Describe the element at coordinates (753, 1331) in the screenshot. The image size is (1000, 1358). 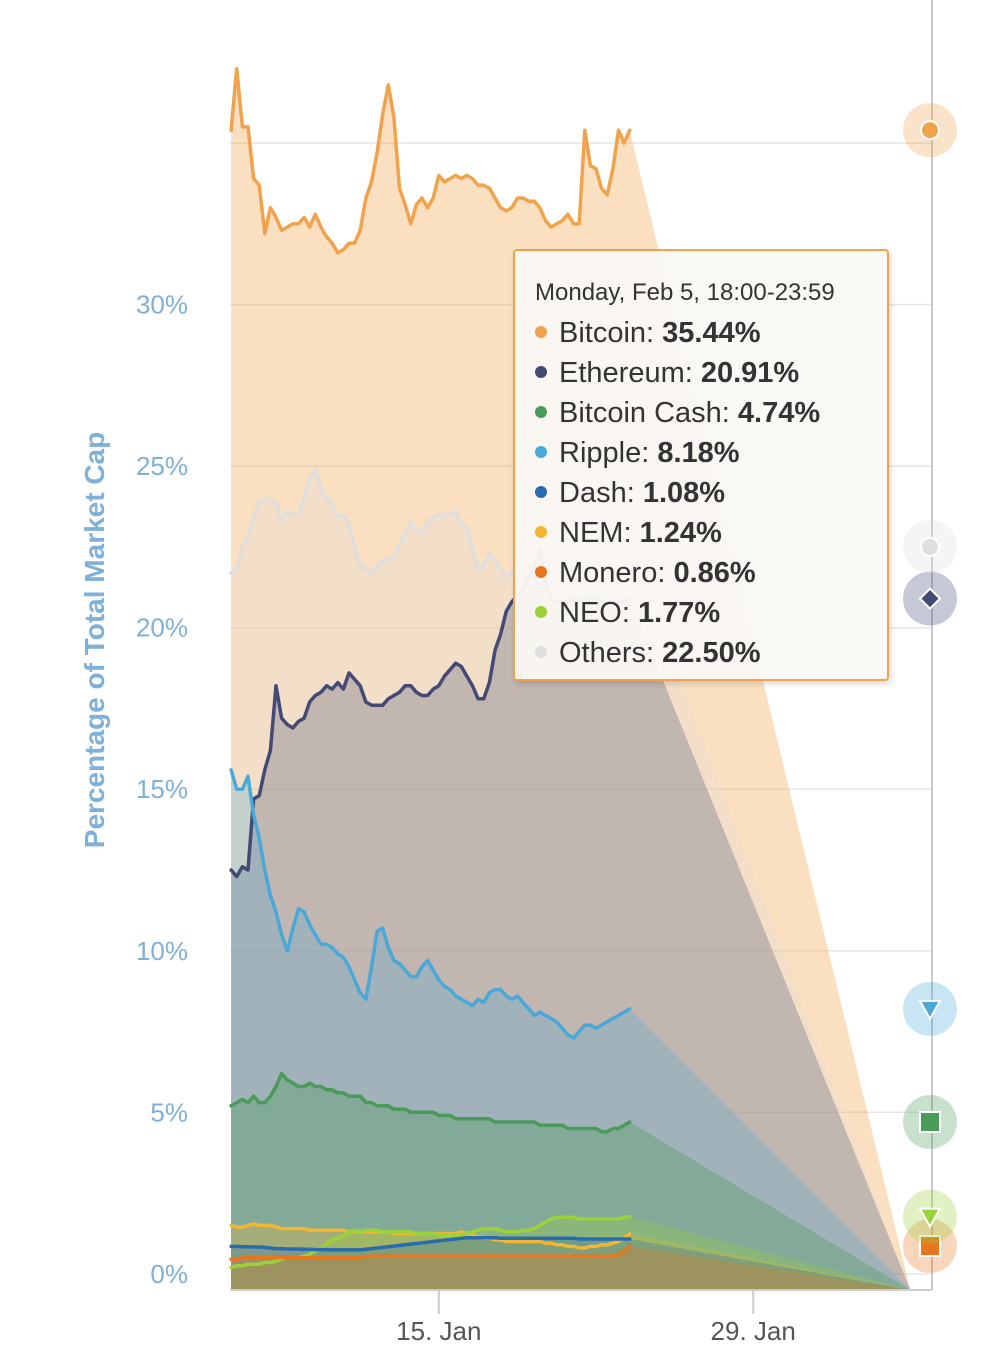
I see `x-tick-label: 29. Jan` at that location.